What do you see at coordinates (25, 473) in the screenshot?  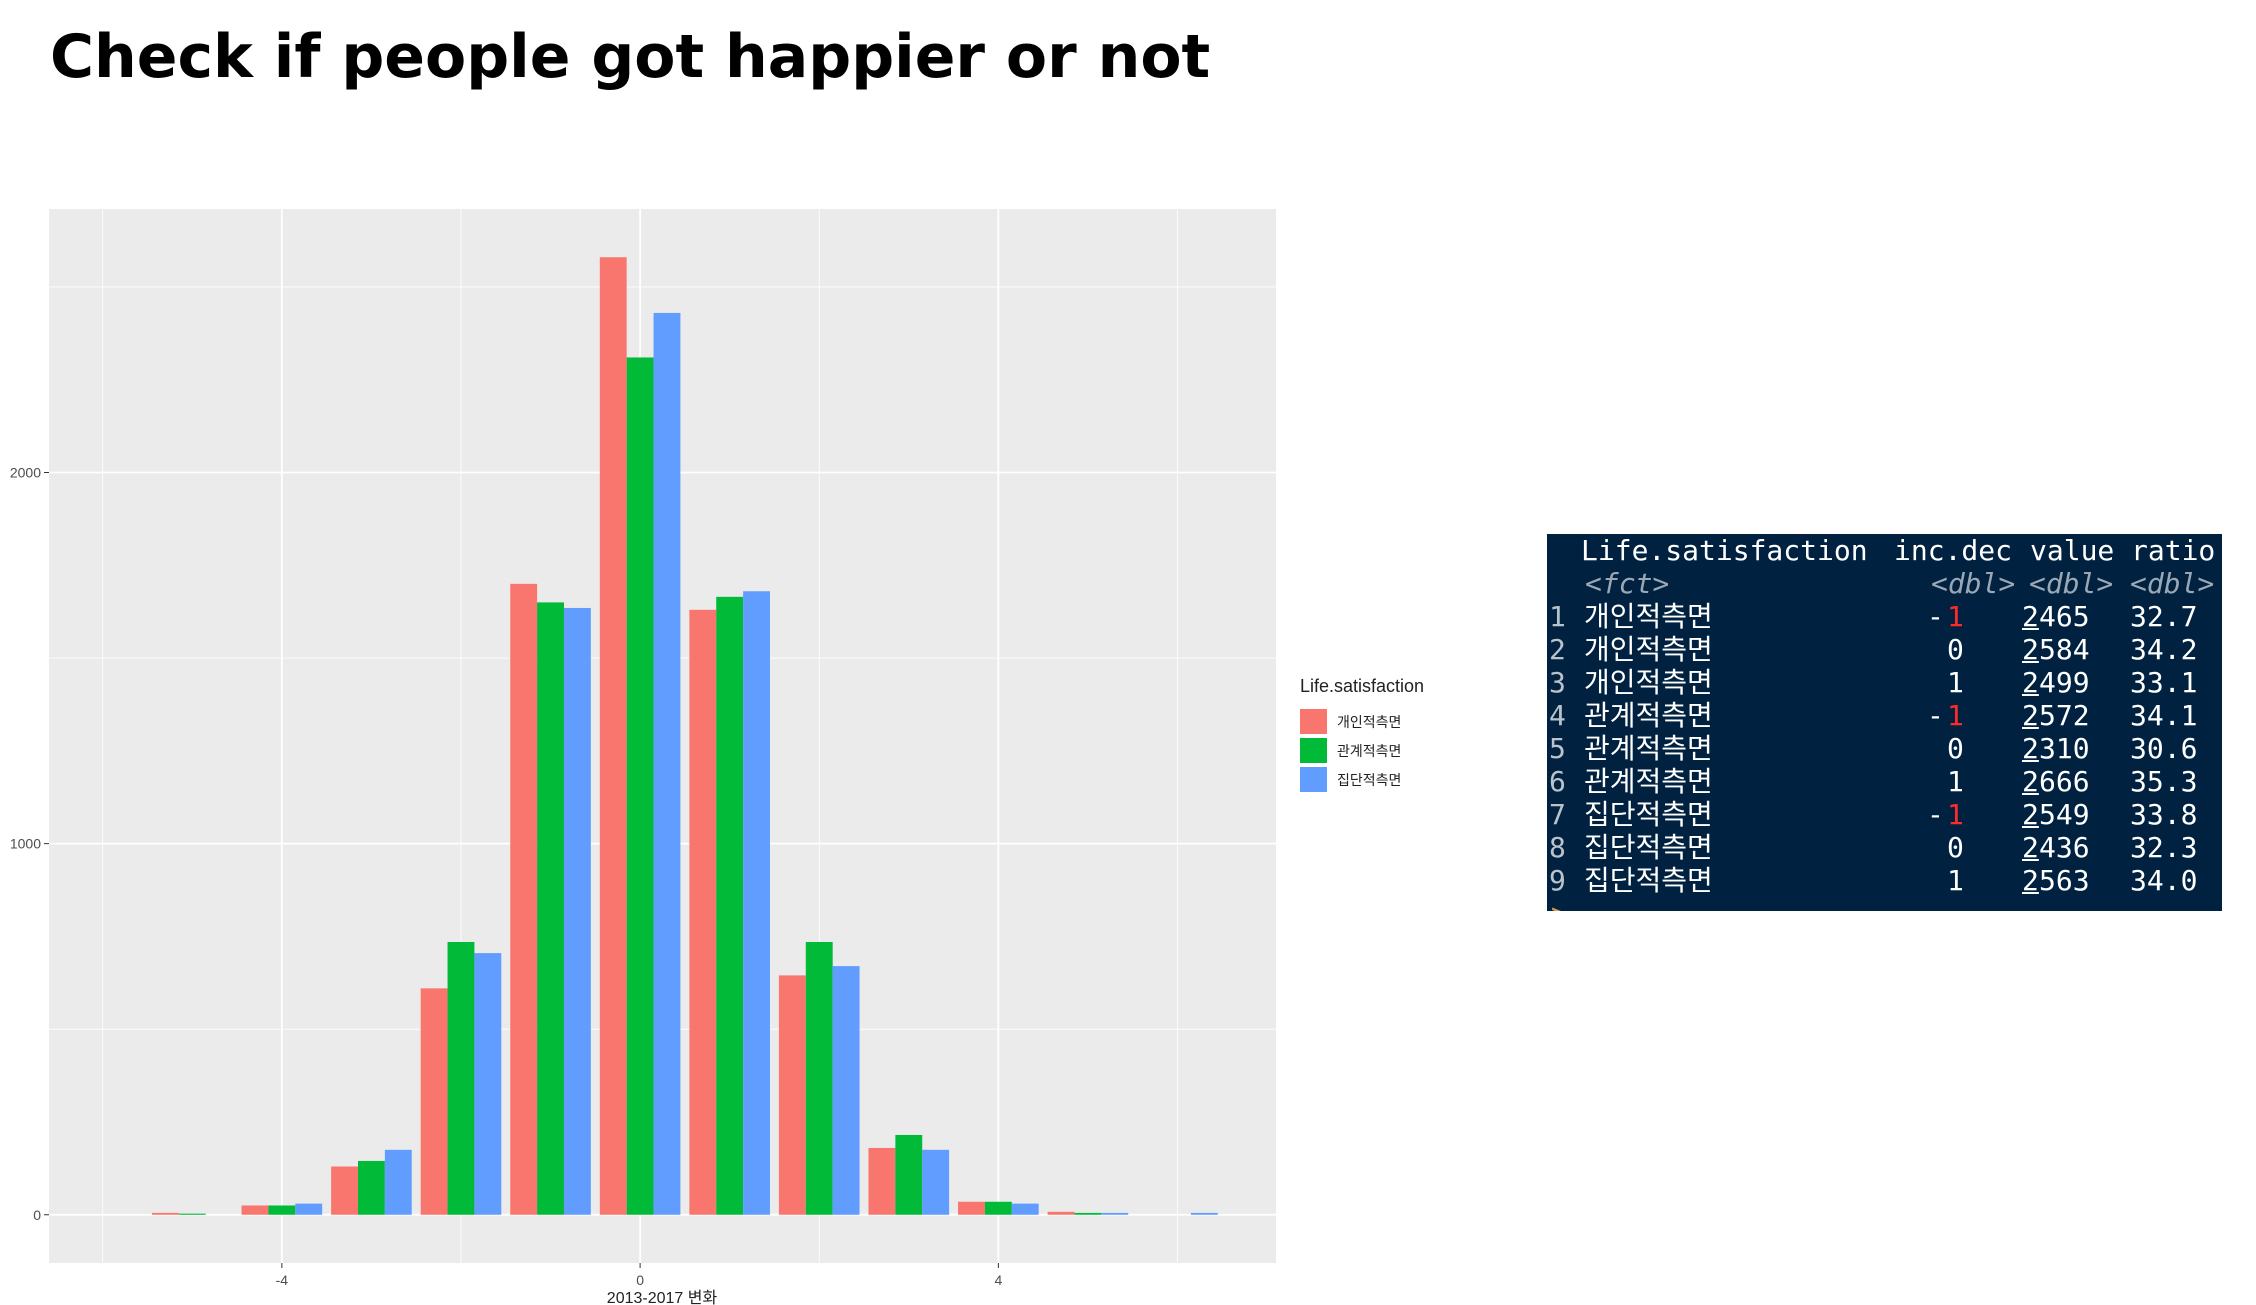 I see `y-tick-label: 2000` at bounding box center [25, 473].